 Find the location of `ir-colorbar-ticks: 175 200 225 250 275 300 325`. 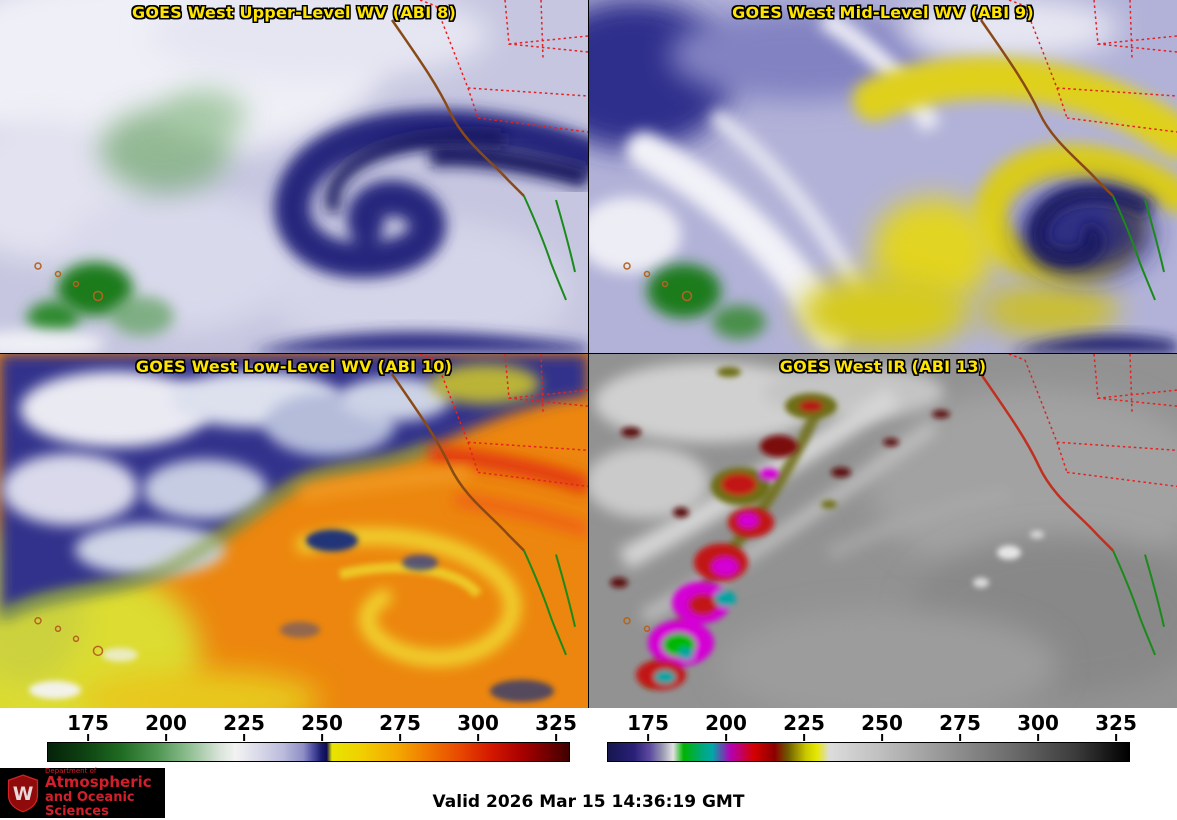

ir-colorbar-ticks: 175 200 225 250 275 300 325 is located at coordinates (872, 727).